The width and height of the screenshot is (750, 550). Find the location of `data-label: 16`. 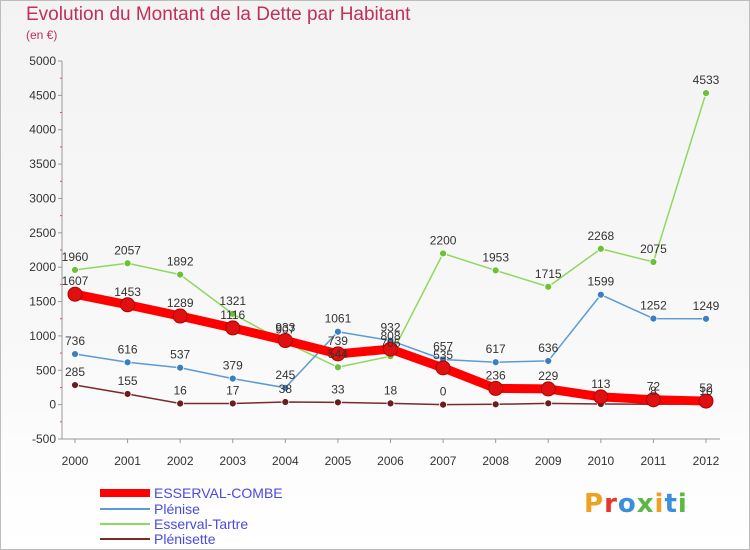

data-label: 16 is located at coordinates (180, 391).